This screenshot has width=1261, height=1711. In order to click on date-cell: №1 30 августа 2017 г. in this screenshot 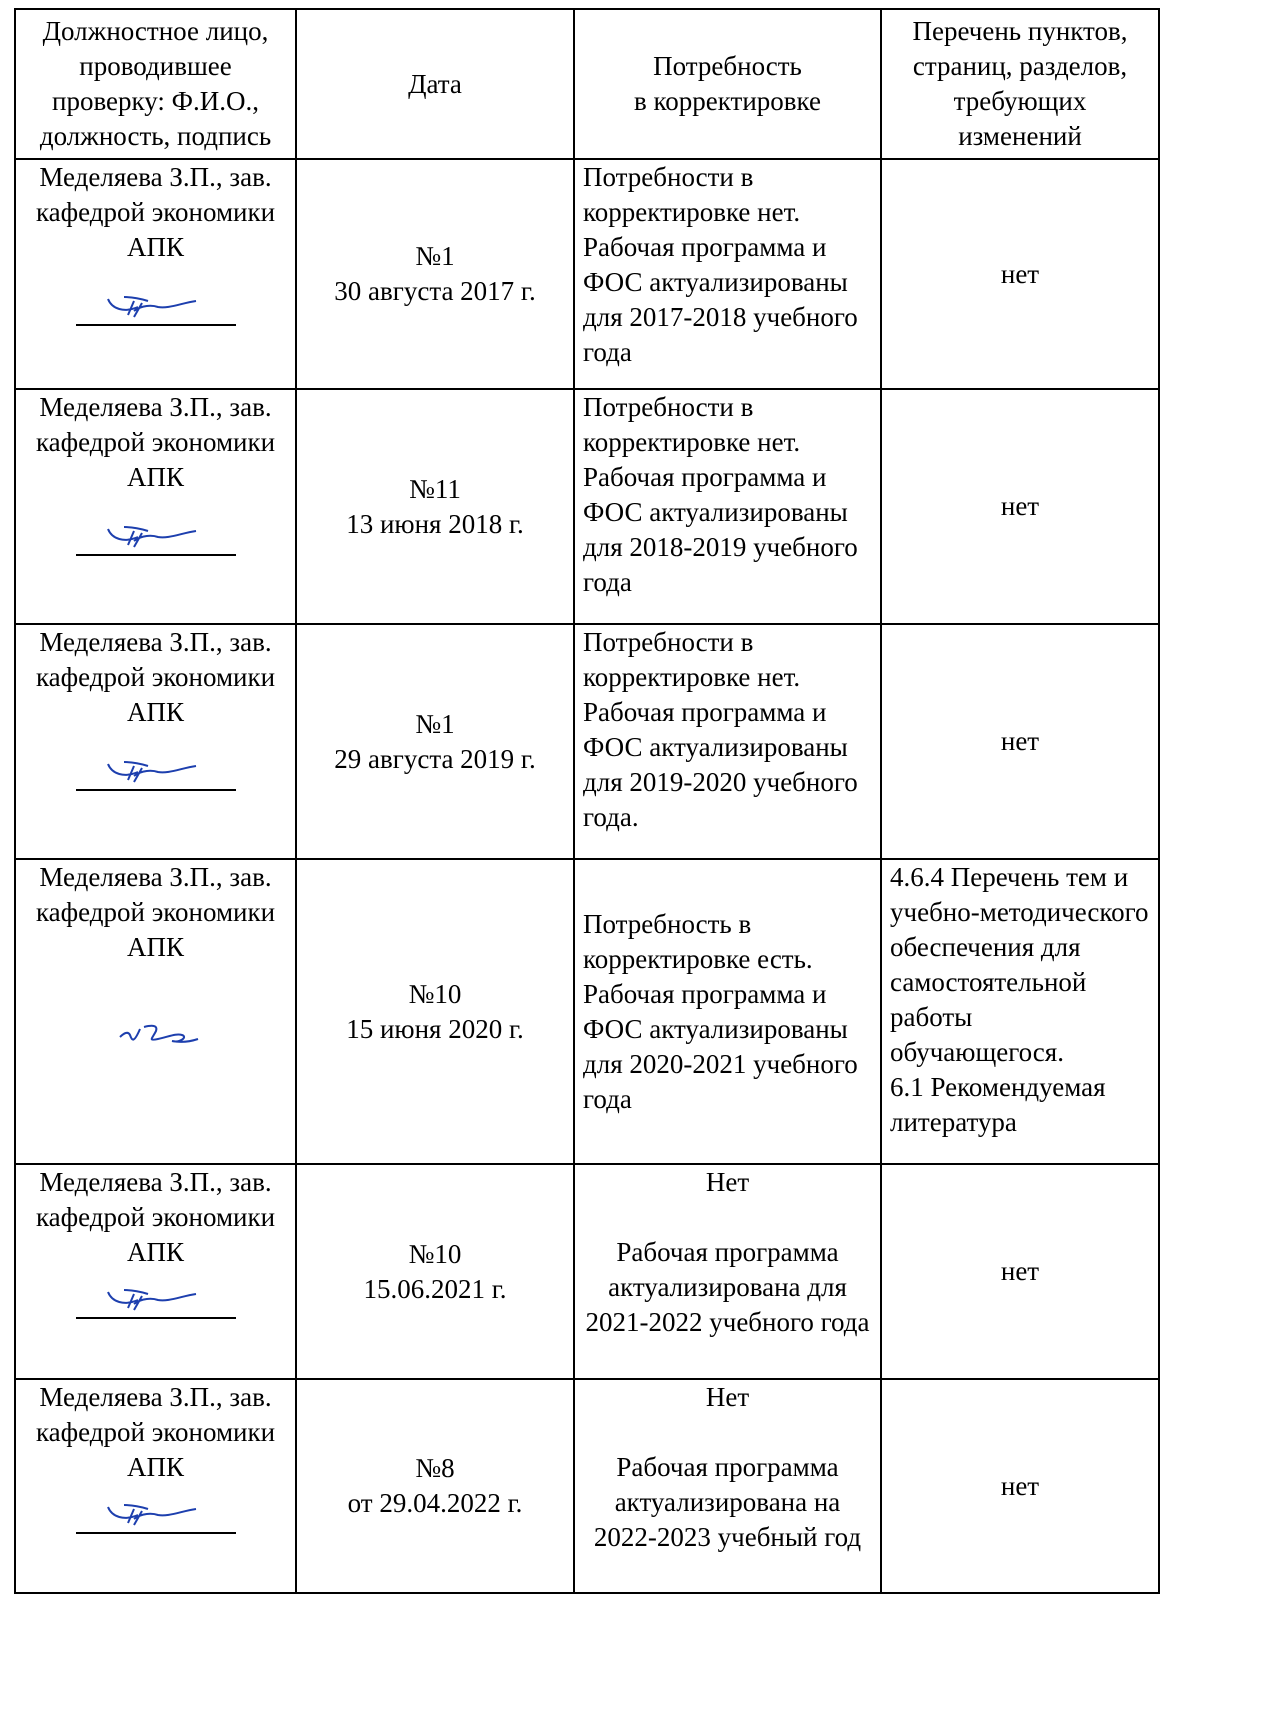, I will do `click(435, 274)`.